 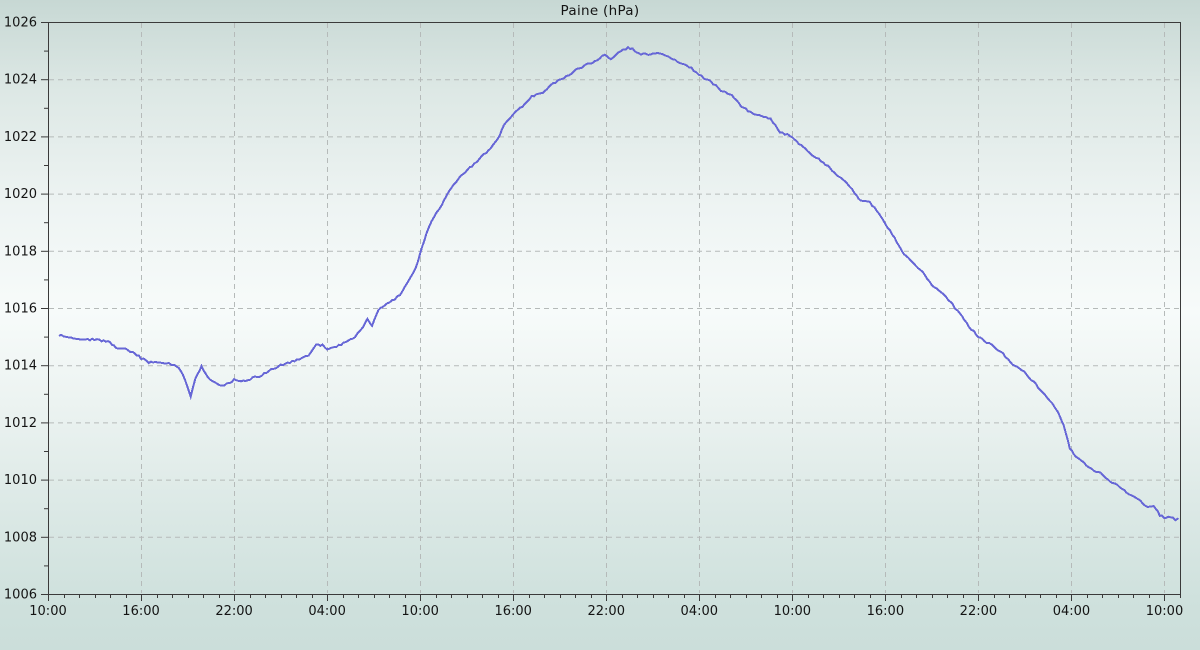 I want to click on y-tick-label: 1024, so click(x=20, y=80).